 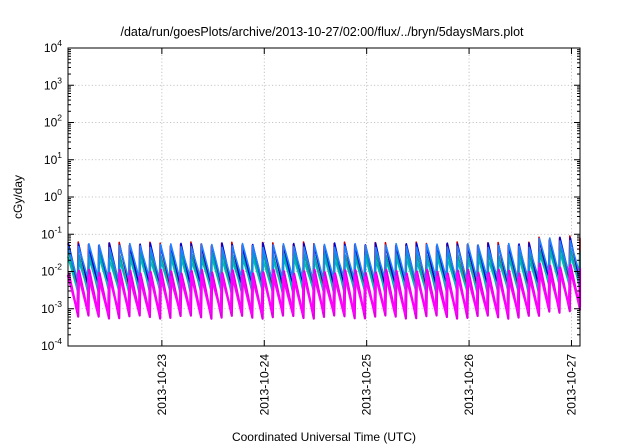 I want to click on x-tick-label: 2013-10-25, so click(x=367, y=385).